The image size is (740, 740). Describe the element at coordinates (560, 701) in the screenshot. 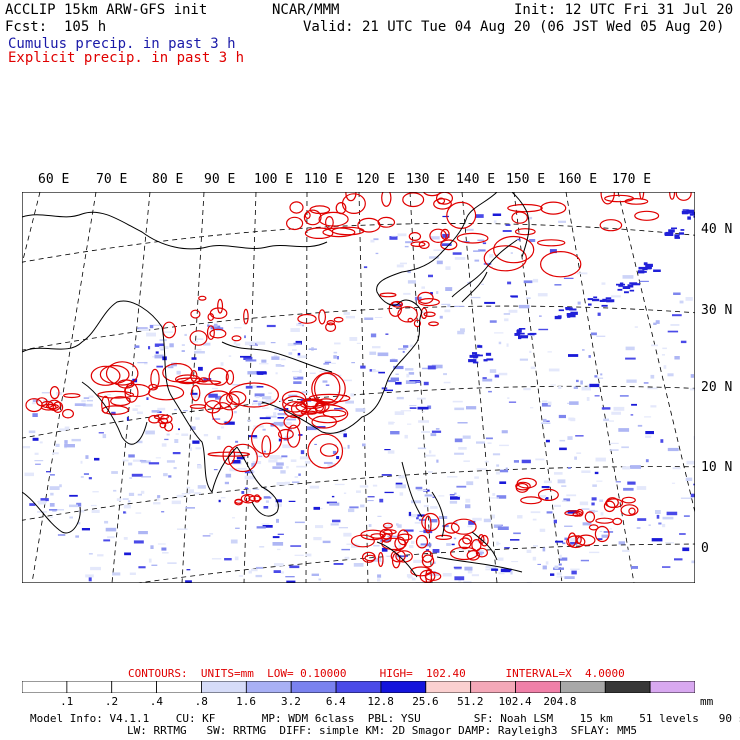

I see `legend-tick-label: 204.8` at that location.